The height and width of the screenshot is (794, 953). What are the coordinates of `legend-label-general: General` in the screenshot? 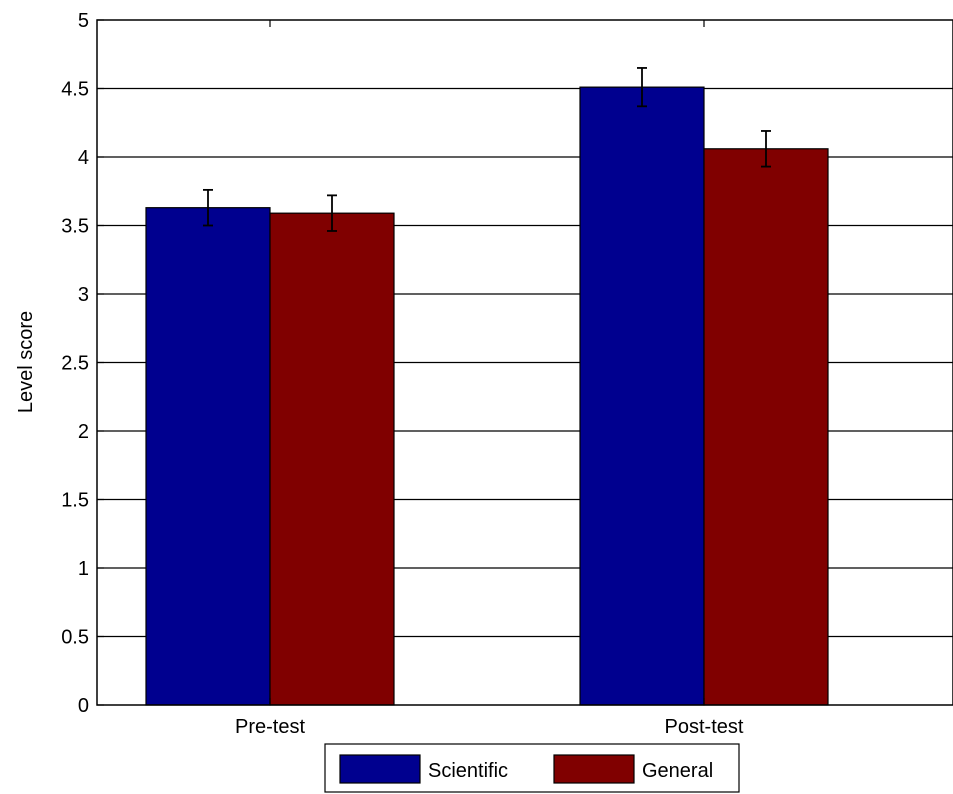 It's located at (677, 771).